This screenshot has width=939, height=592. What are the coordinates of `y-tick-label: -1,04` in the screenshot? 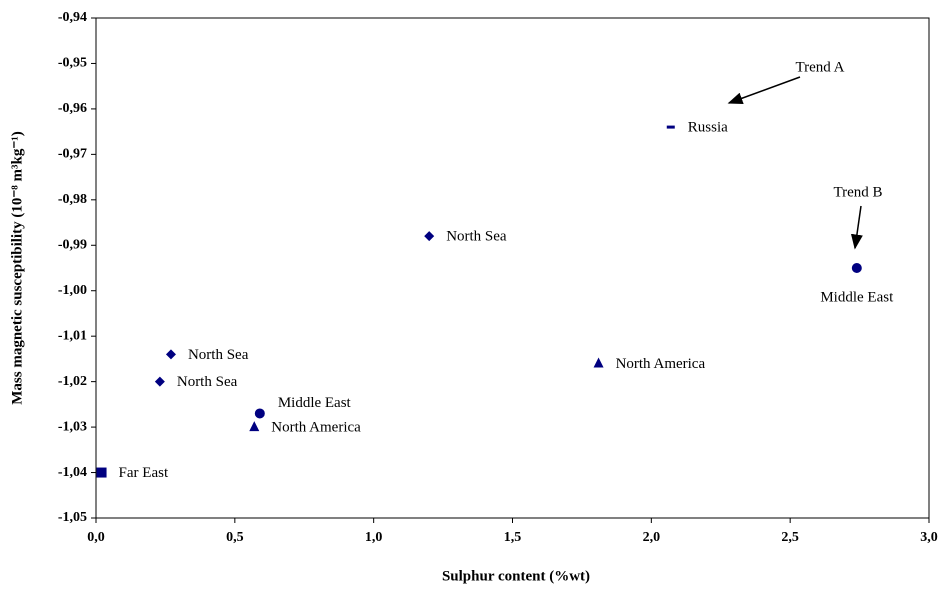 It's located at (72, 472).